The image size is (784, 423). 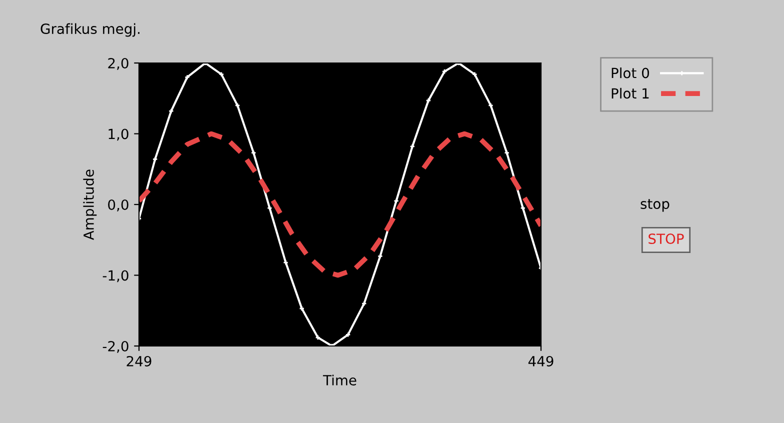 I want to click on y-tick-label: -2,0, so click(x=115, y=346).